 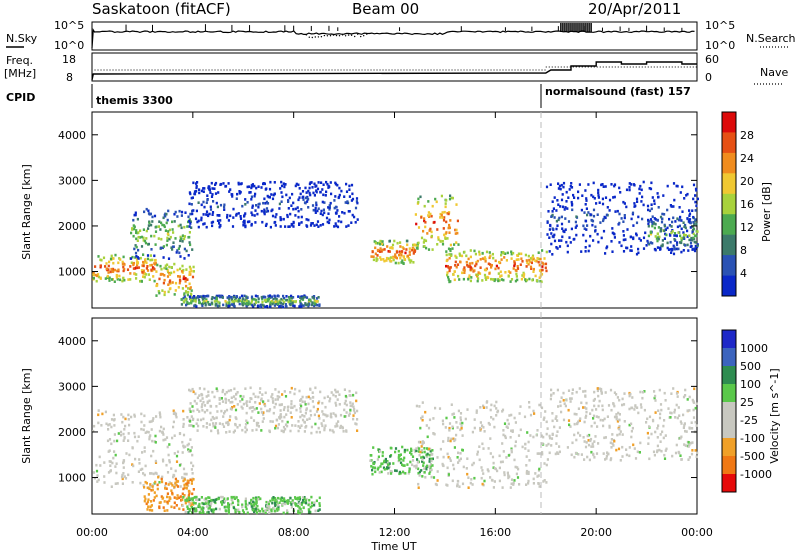 What do you see at coordinates (72, 135) in the screenshot?
I see `y-tick-label: 4000` at bounding box center [72, 135].